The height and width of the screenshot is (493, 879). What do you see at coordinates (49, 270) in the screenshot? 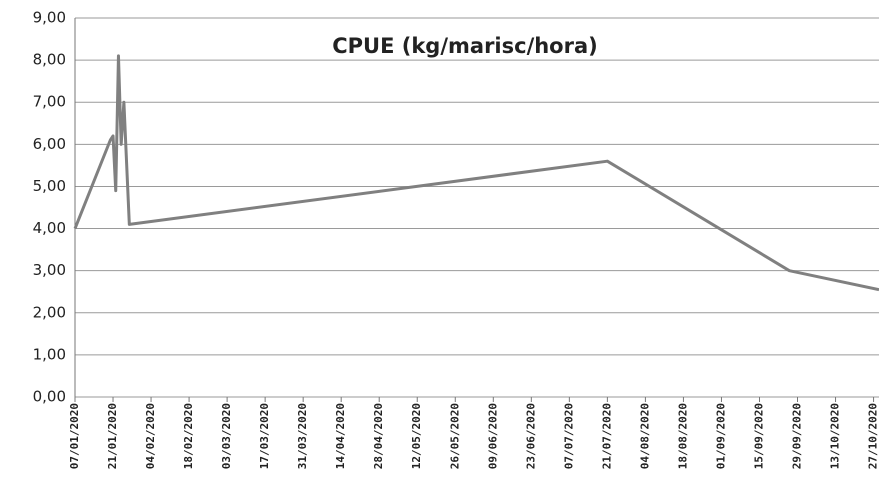
I see `y-tick-label: 3,00` at bounding box center [49, 270].